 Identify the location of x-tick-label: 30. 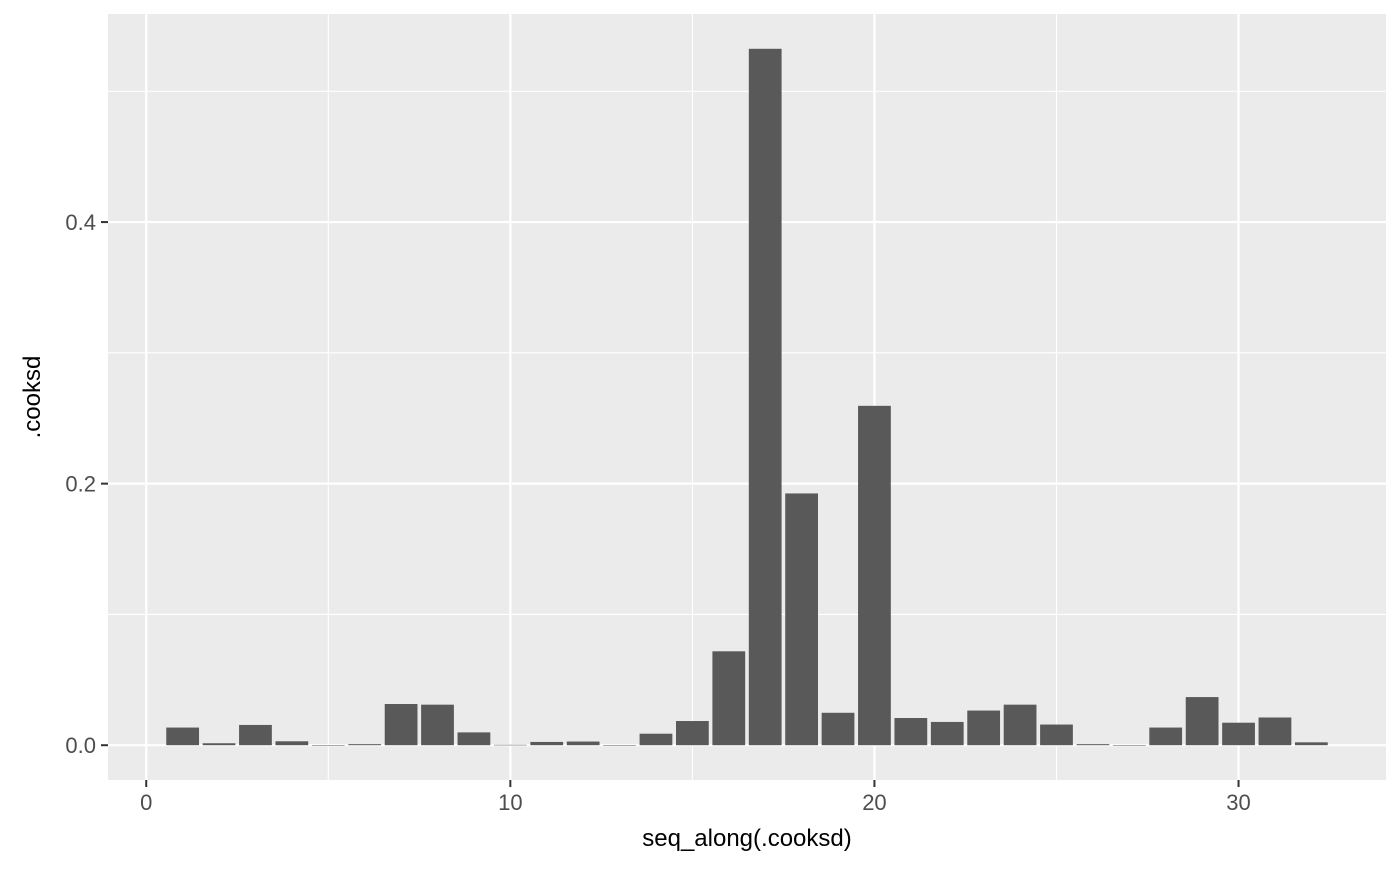
(1238, 802).